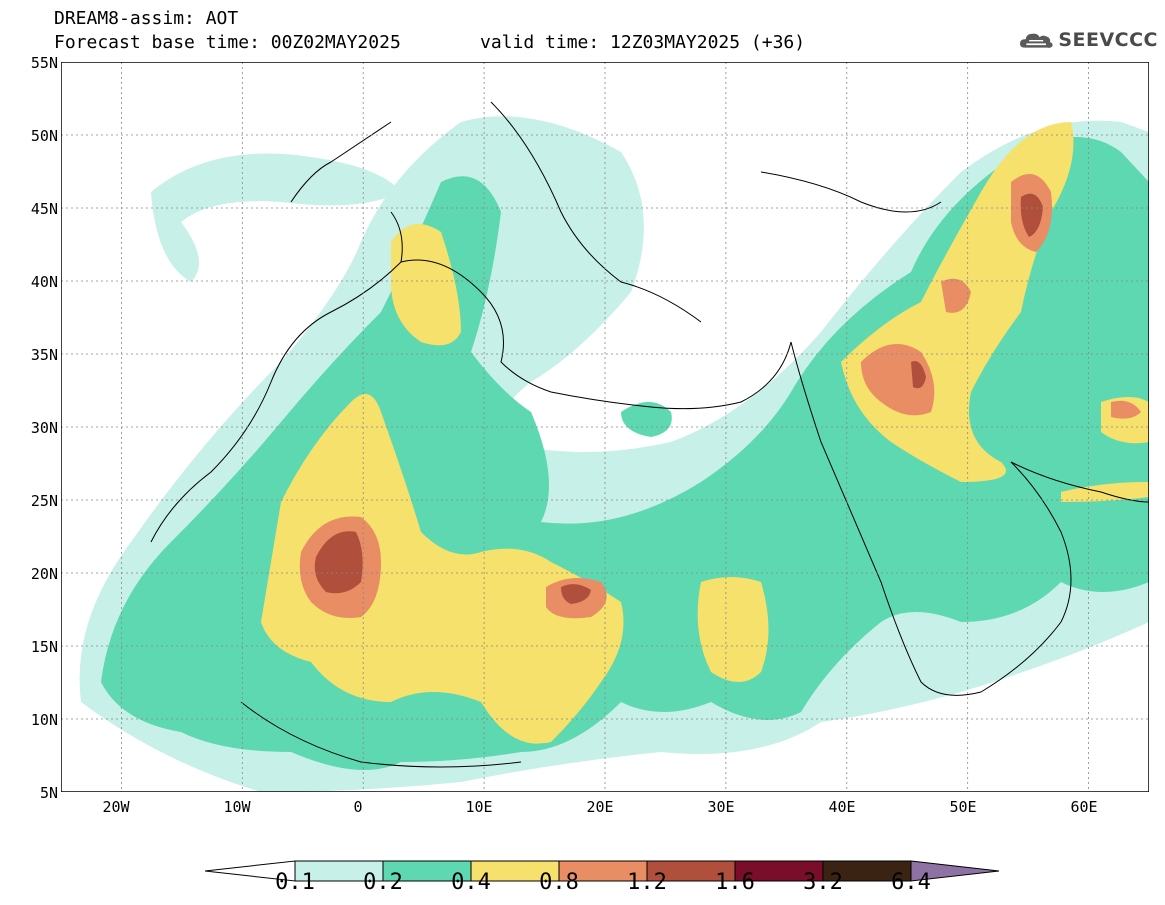 This screenshot has width=1165, height=905. I want to click on lon-label-0: 0, so click(358, 807).